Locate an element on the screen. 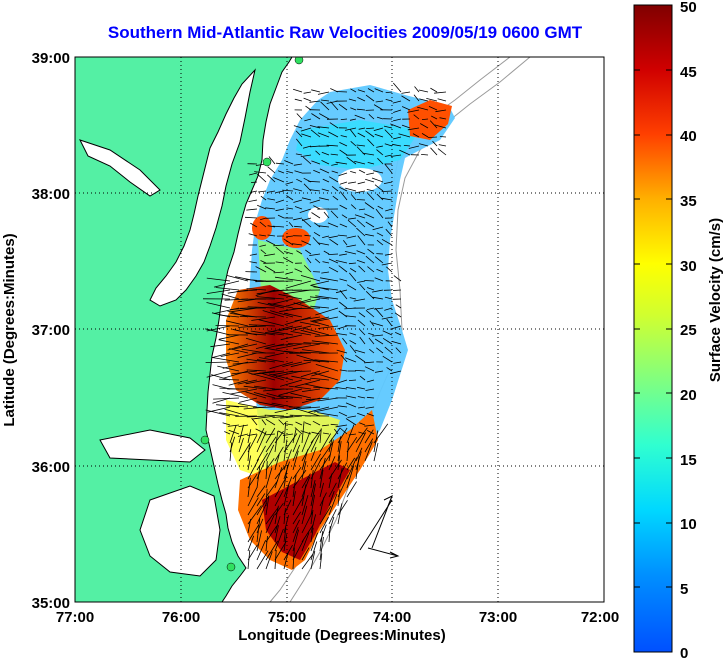 The width and height of the screenshot is (724, 659). x-tick-label: 73:00 is located at coordinates (498, 617).